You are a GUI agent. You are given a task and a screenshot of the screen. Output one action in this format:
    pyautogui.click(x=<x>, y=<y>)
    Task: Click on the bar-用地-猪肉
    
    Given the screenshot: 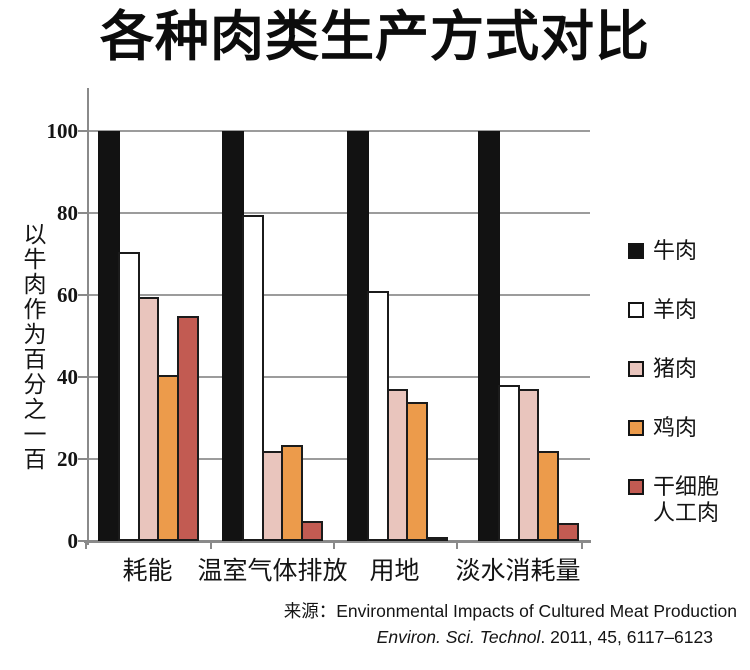 What is the action you would take?
    pyautogui.click(x=397, y=465)
    